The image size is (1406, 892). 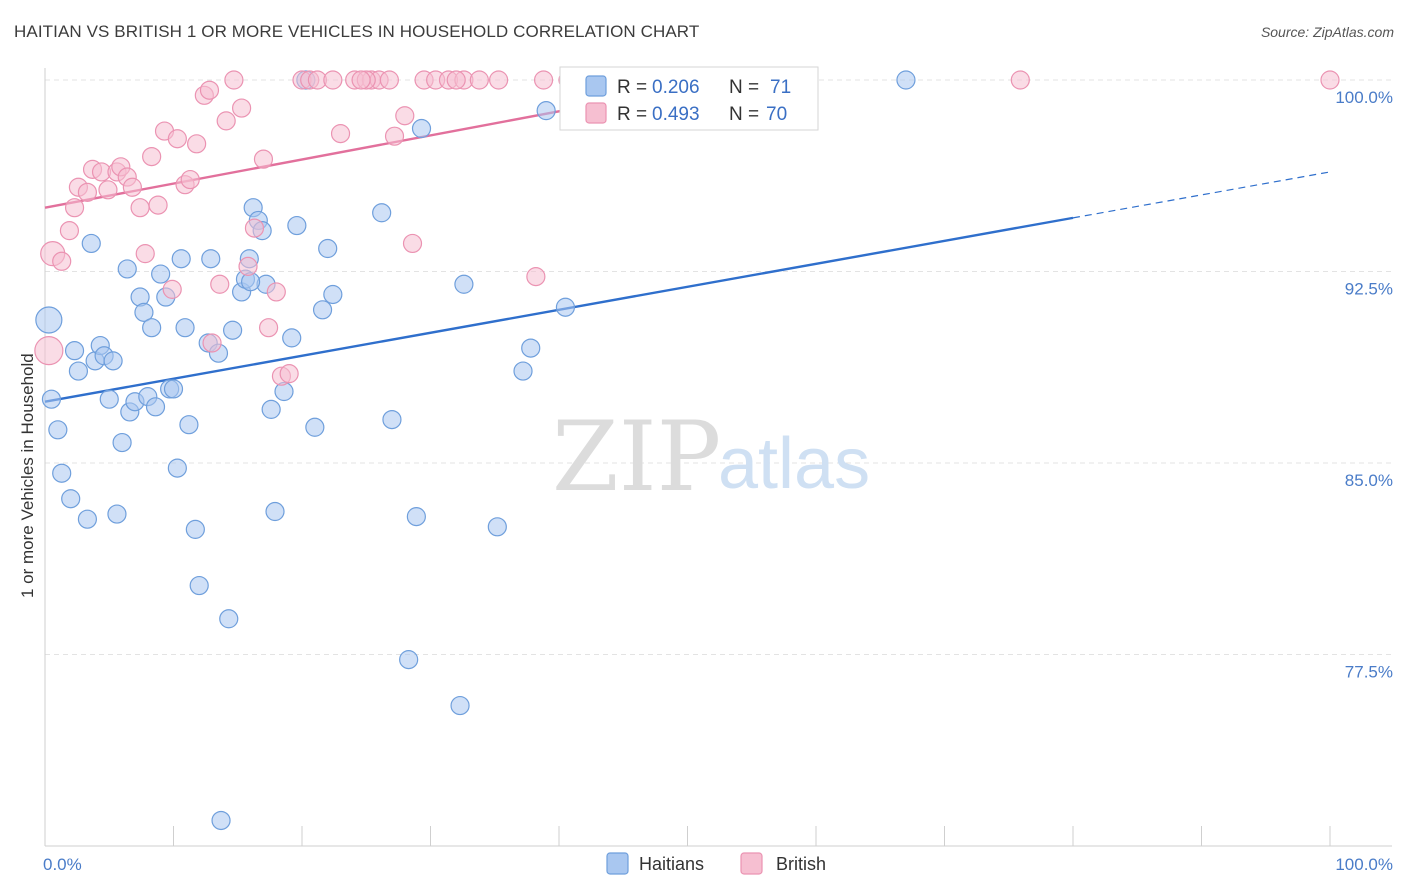 I want to click on watermark-atlas: atlas, so click(x=794, y=464).